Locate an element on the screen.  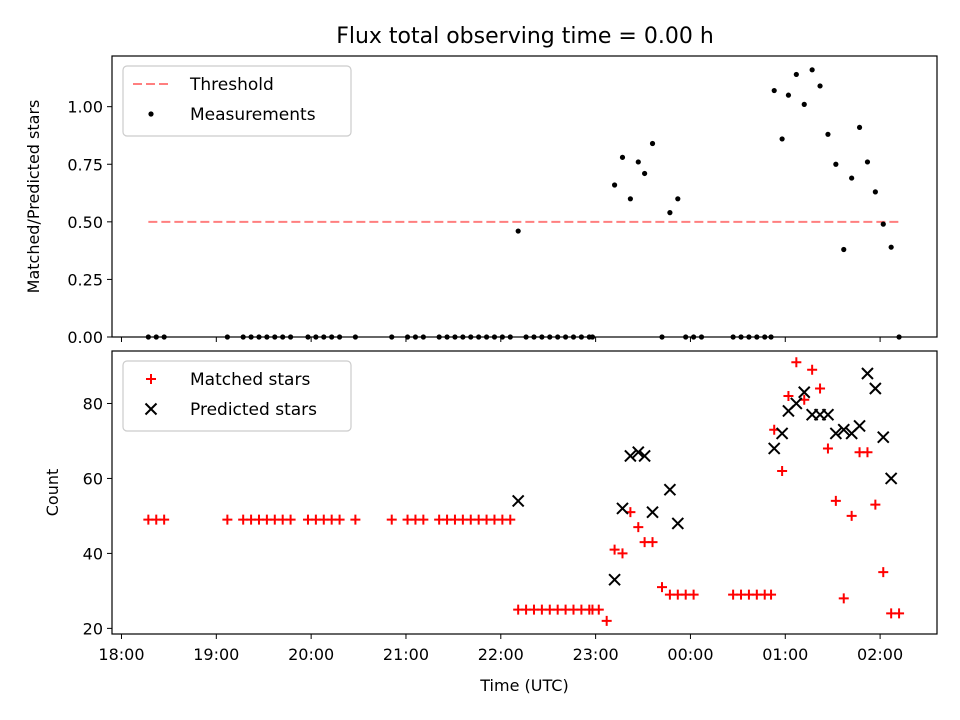
y-axis-label: Matched/Predicted stars is located at coordinates (33, 197).